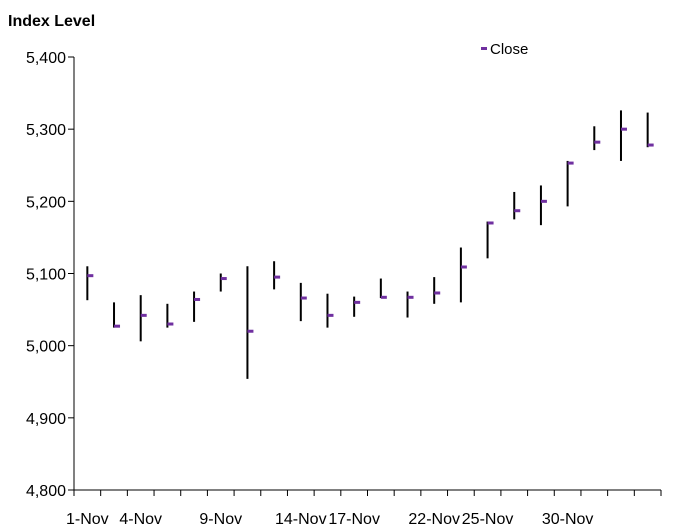  What do you see at coordinates (46, 347) in the screenshot?
I see `y-tick-label: 5,000` at bounding box center [46, 347].